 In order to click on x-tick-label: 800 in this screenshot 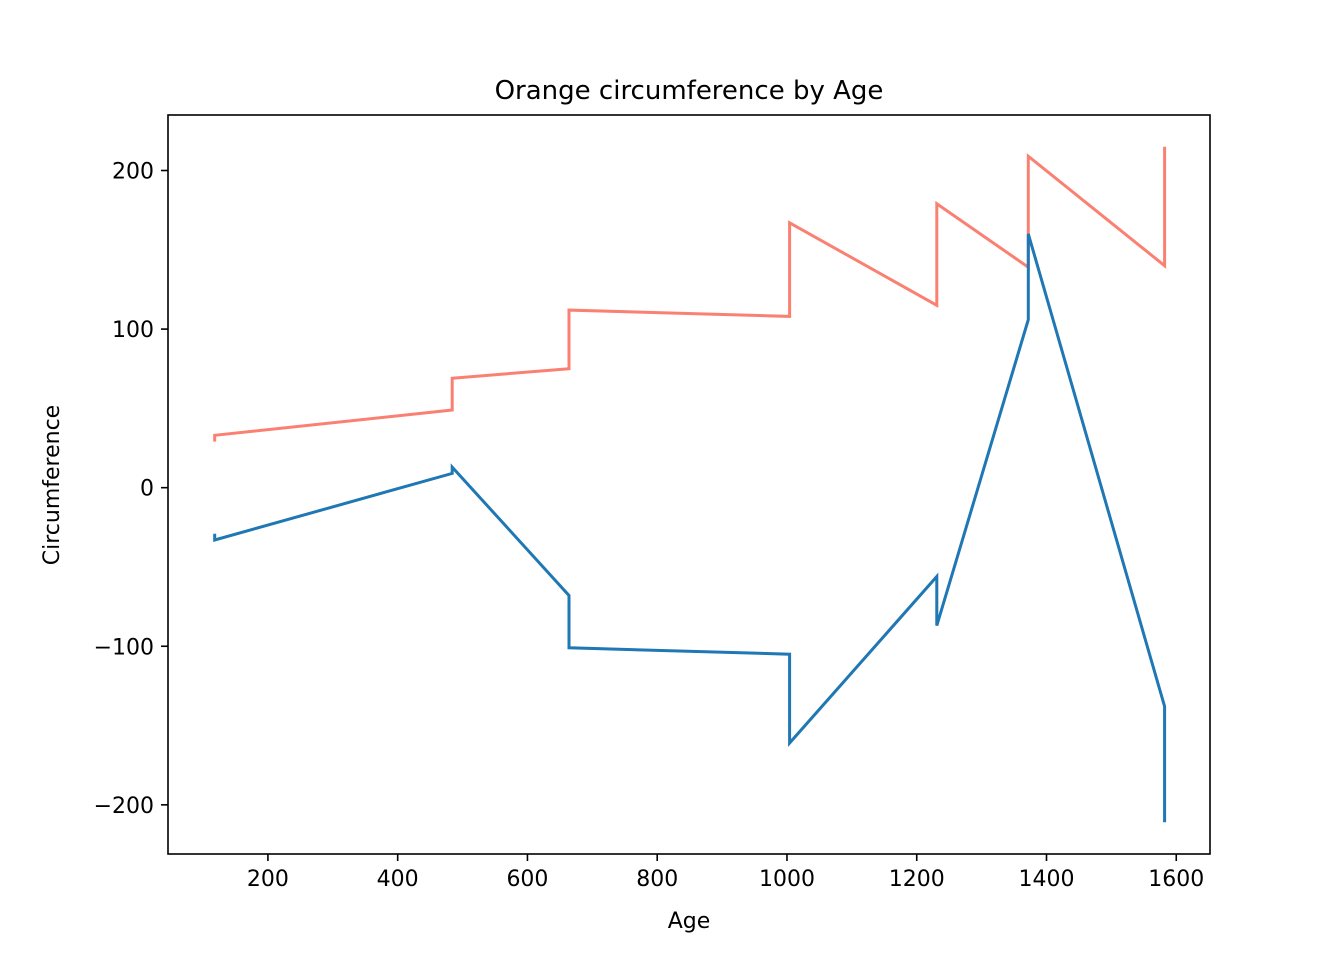, I will do `click(657, 879)`.